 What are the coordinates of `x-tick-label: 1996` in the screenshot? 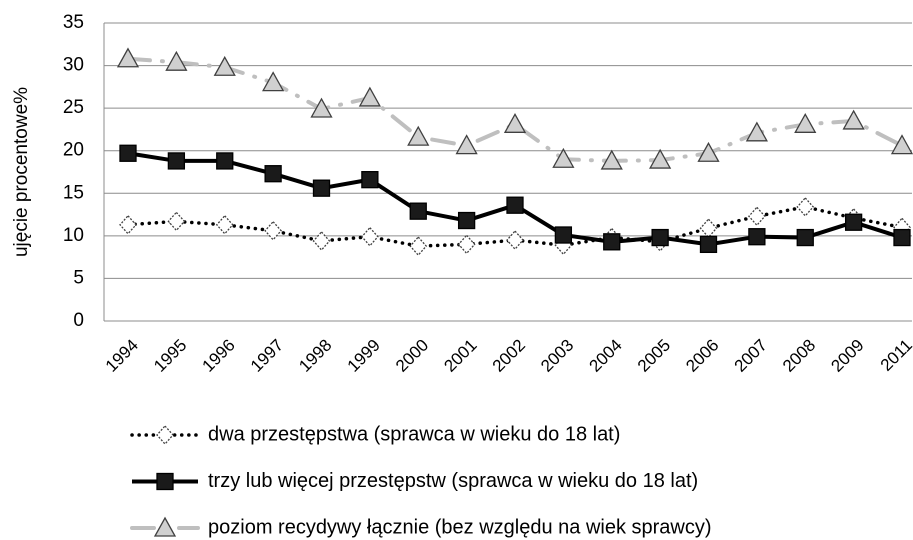 It's located at (219, 356).